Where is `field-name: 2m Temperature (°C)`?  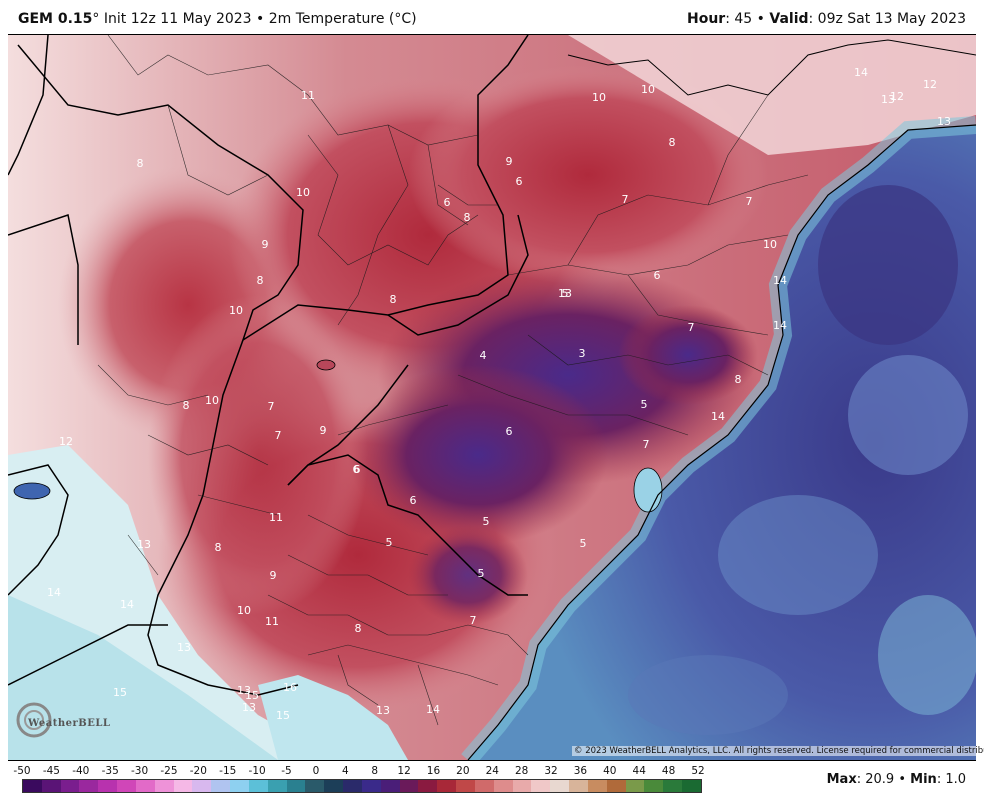
field-name: 2m Temperature (°C) is located at coordinates (342, 19).